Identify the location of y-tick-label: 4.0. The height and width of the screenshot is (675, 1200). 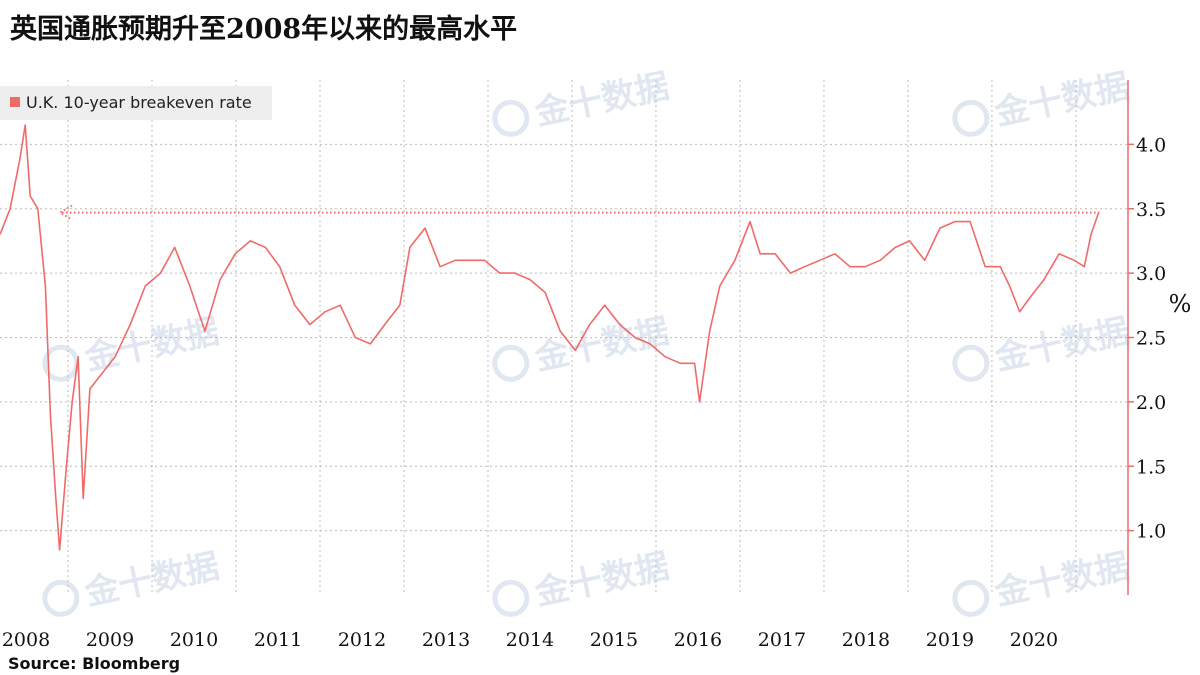
(1151, 145).